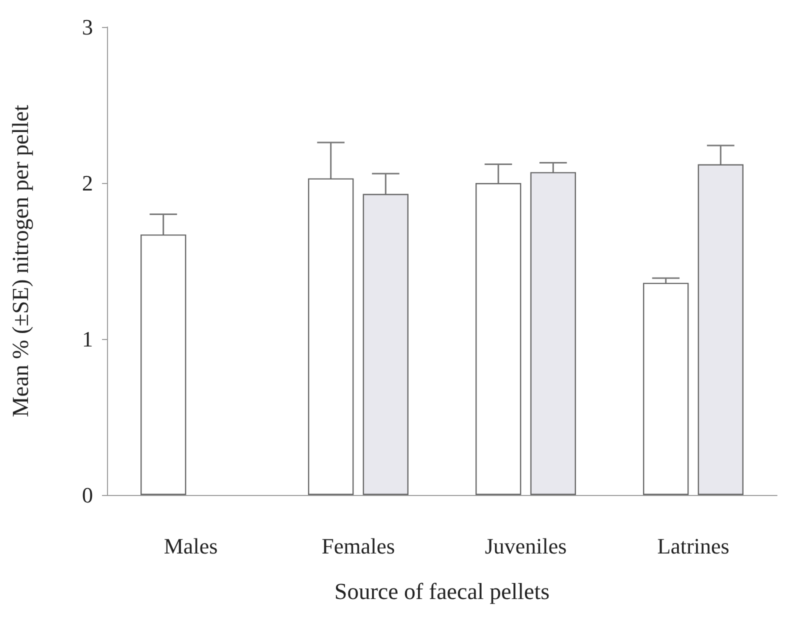  I want to click on x-tick-label: Latrines, so click(693, 546).